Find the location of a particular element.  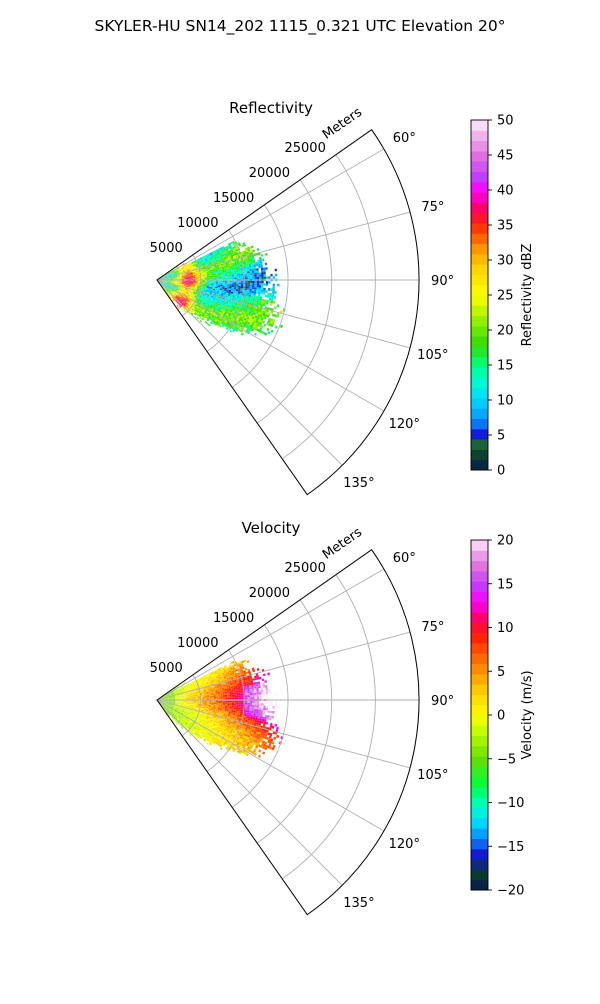

reflectivity-radial-tick-label: 20000 is located at coordinates (269, 173).